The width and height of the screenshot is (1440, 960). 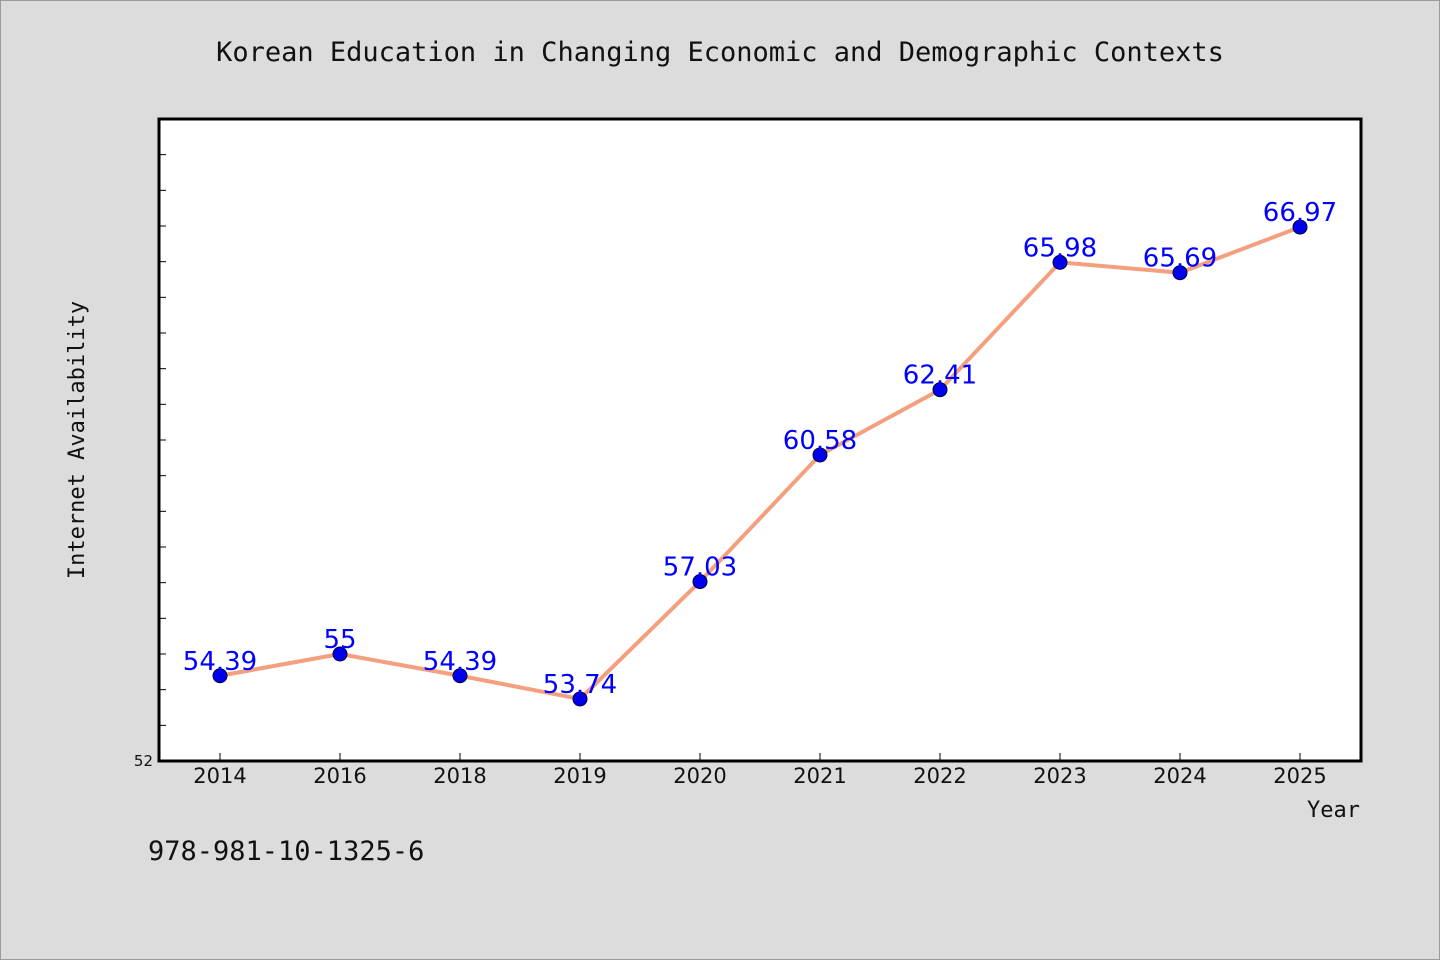 What do you see at coordinates (143, 761) in the screenshot?
I see `y-tick-label: 52` at bounding box center [143, 761].